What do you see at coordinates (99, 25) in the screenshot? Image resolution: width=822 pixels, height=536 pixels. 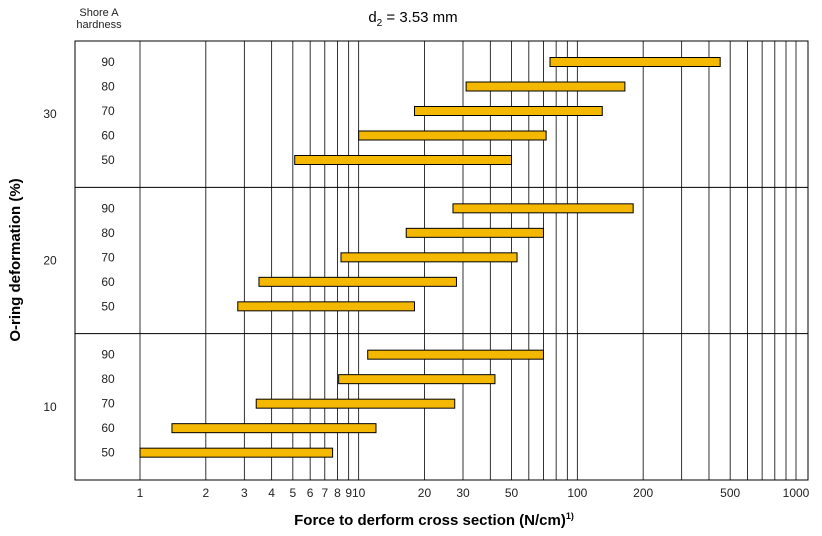 I see `corner-label-line2: hardness` at bounding box center [99, 25].